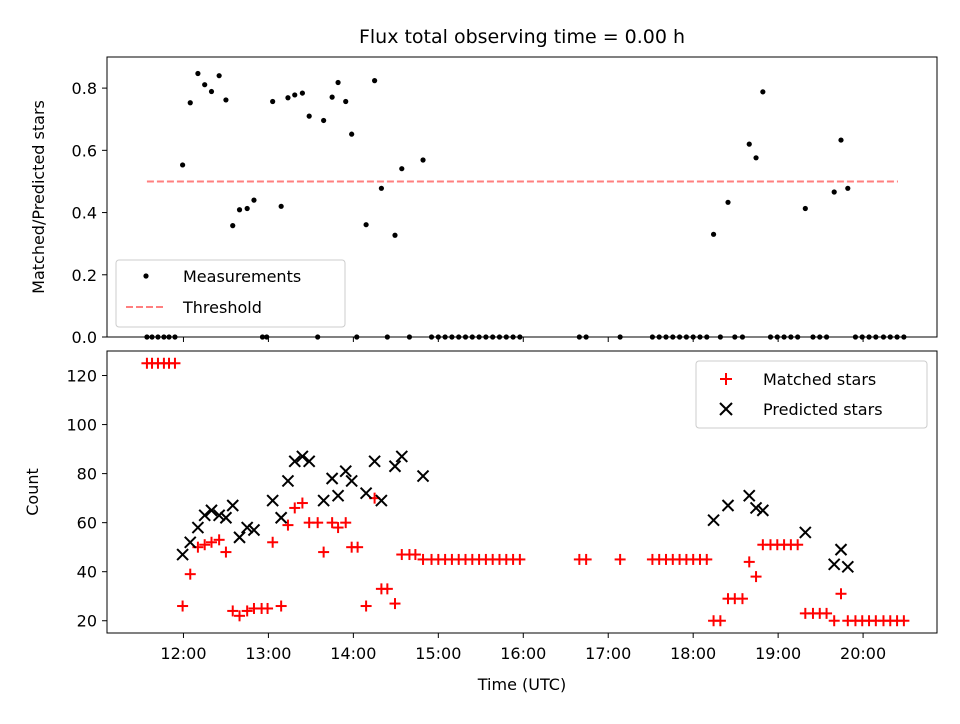 The width and height of the screenshot is (960, 724). Describe the element at coordinates (38, 197) in the screenshot. I see `top-y-axis-label: Matched/Predicted stars` at that location.